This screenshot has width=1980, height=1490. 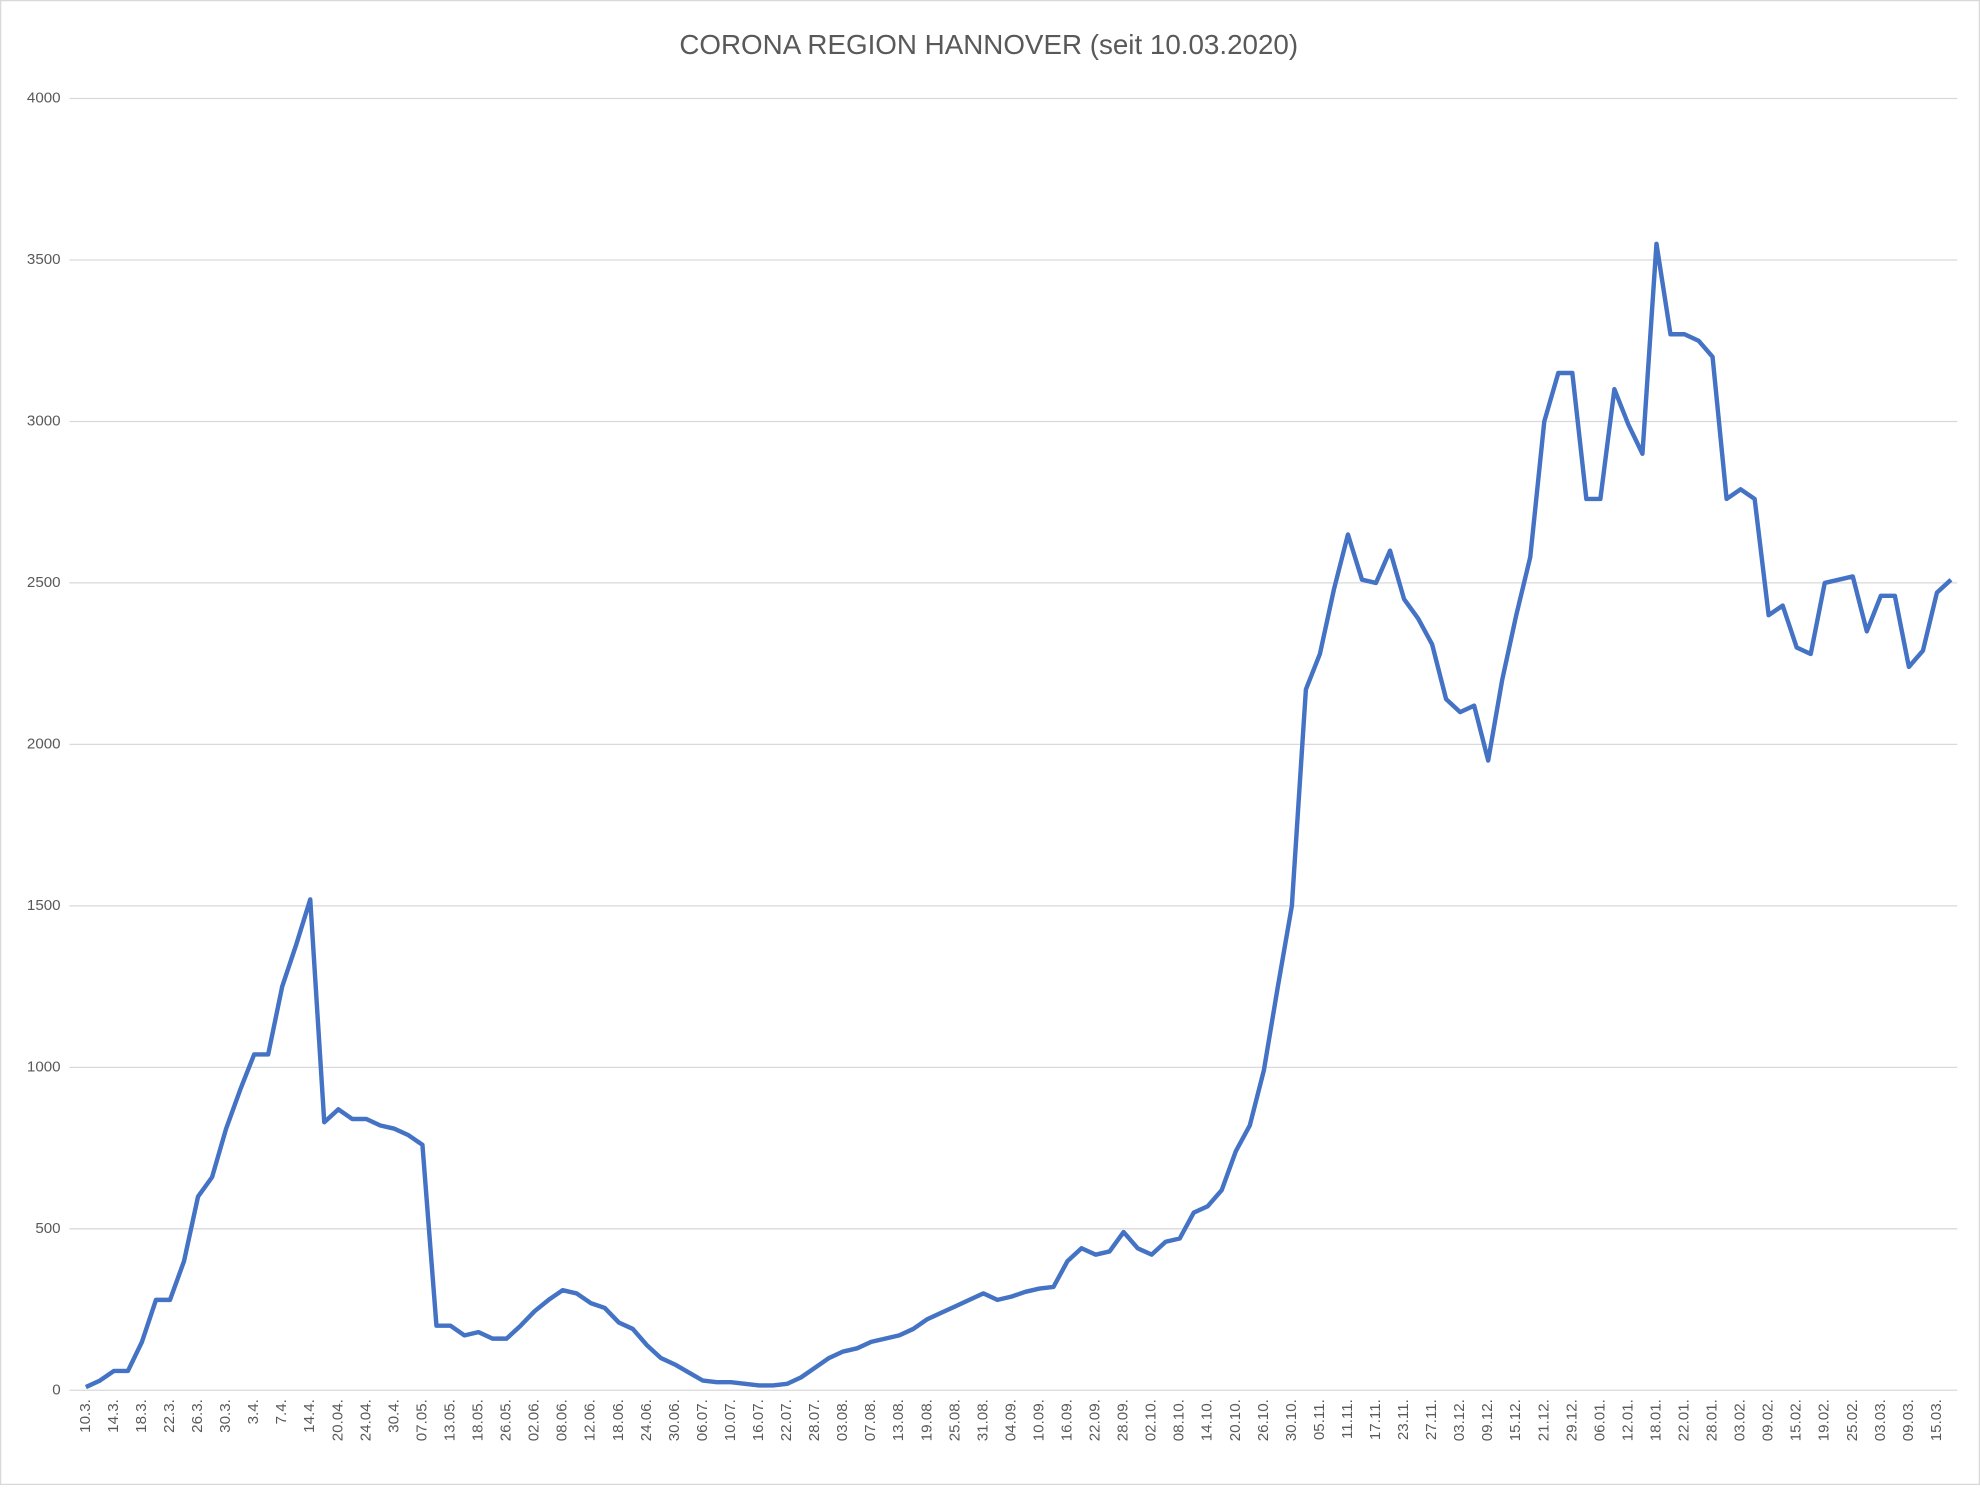 I want to click on y-tick-label: 0, so click(x=56, y=1389).